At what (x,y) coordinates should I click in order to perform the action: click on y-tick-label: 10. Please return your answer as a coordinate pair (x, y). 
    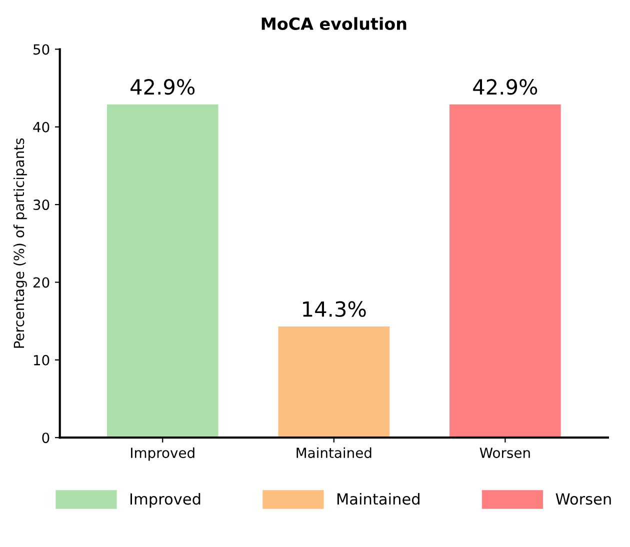
    Looking at the image, I should click on (42, 360).